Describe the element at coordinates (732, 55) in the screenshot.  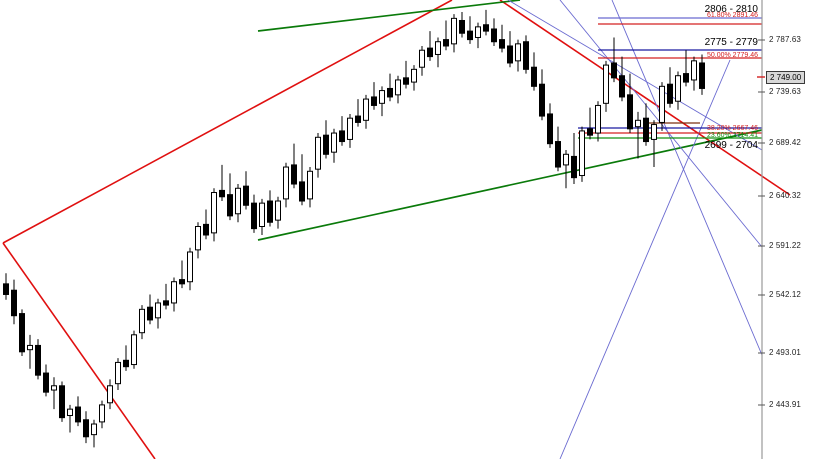
I see `fibonacci-level-label: 50.00% 2779.46` at that location.